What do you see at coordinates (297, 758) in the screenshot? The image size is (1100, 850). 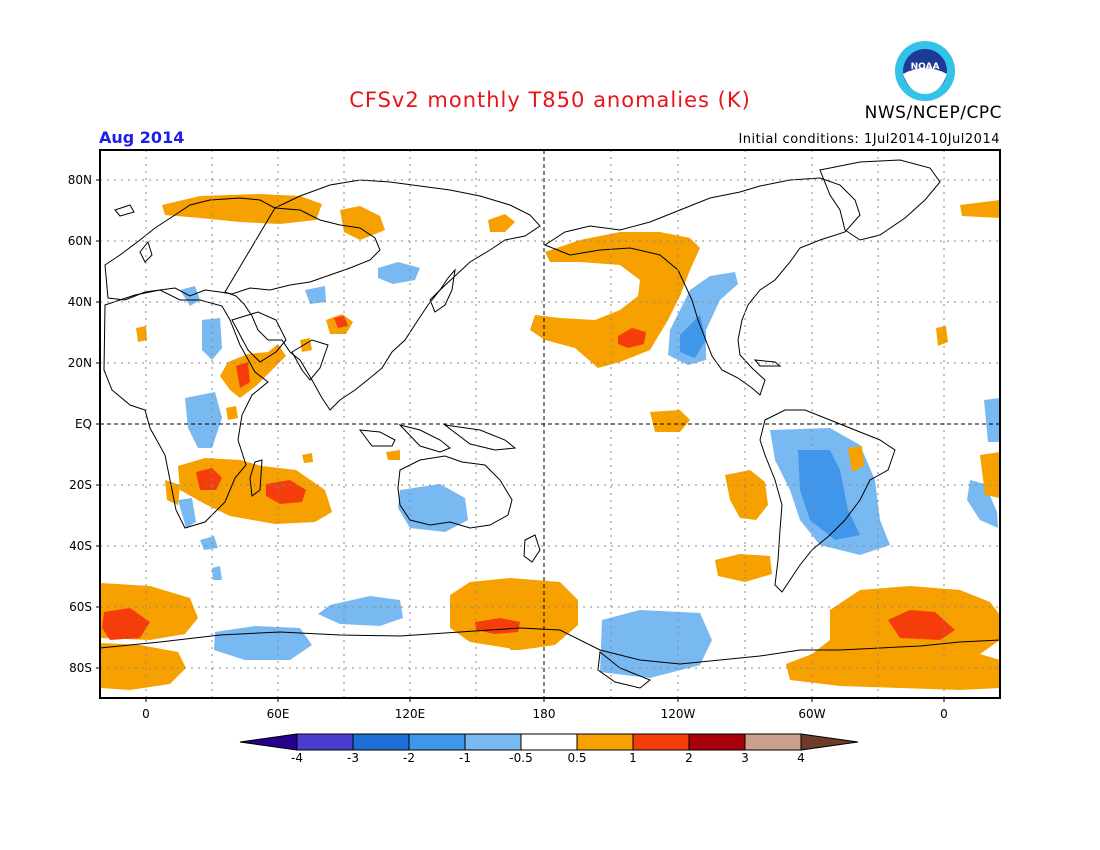 I see `colorbar-label: -4` at bounding box center [297, 758].